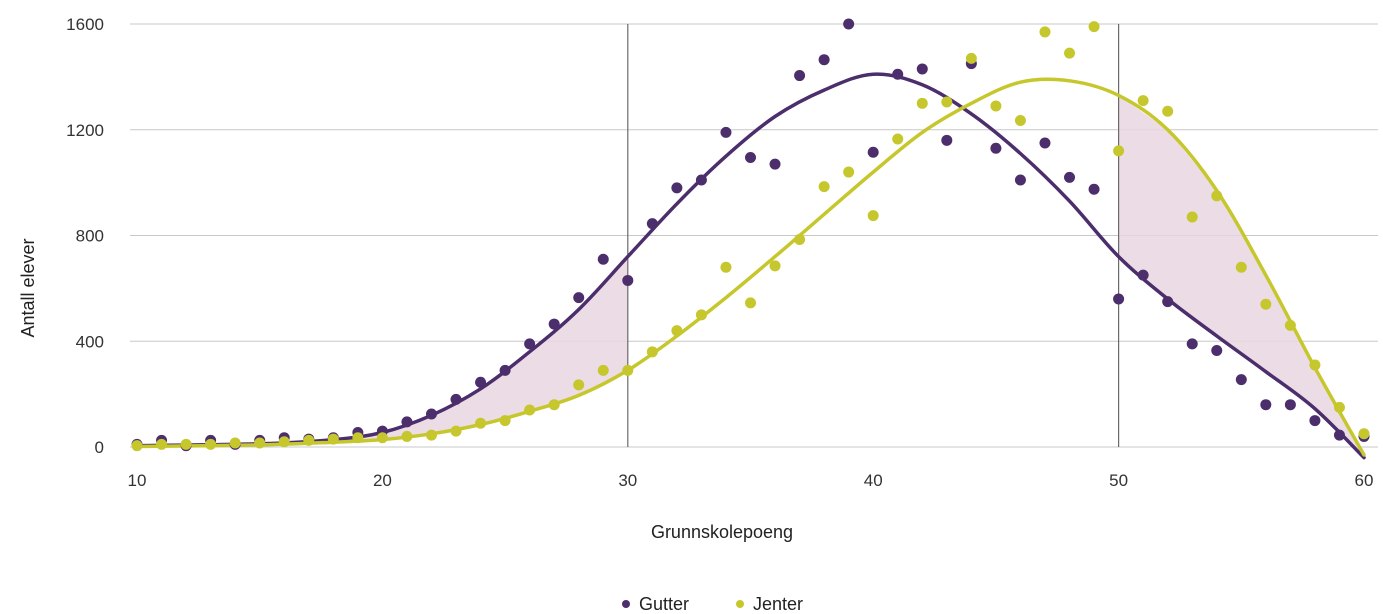  Describe the element at coordinates (873, 480) in the screenshot. I see `x-tick-label-40: 40` at that location.